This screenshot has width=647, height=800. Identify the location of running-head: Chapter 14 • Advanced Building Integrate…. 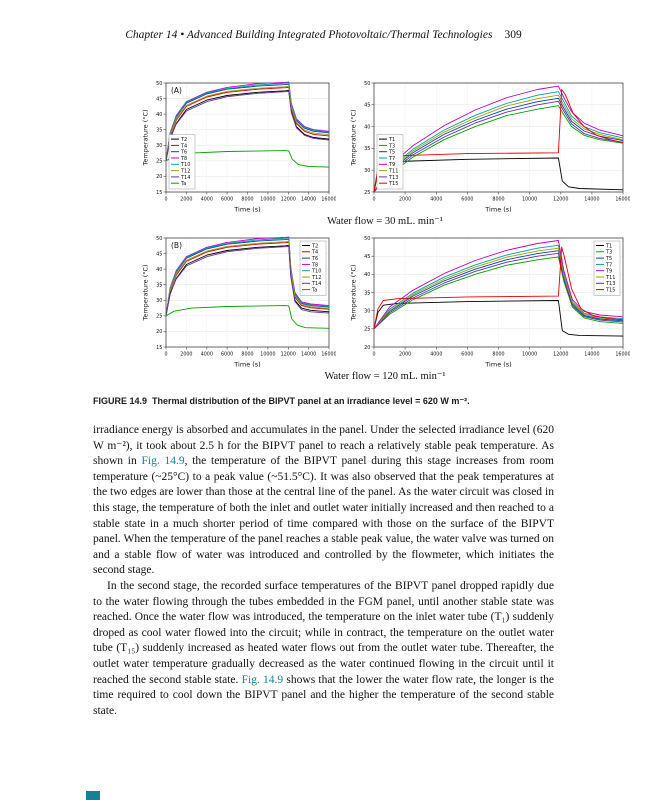
(323, 35).